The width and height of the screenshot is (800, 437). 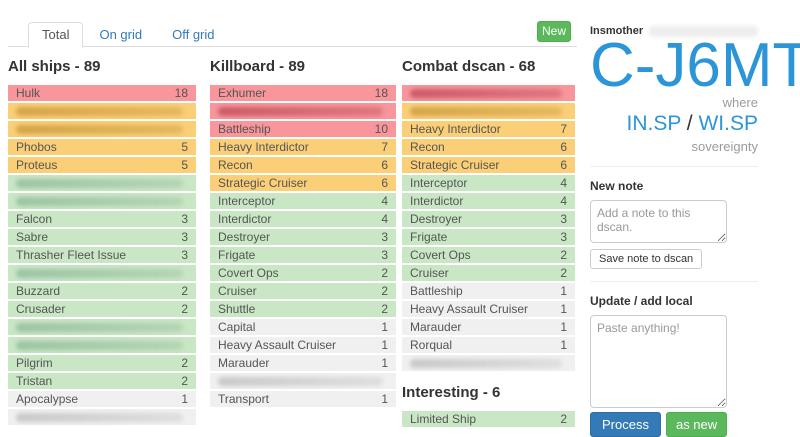 I want to click on ship-count: 4, so click(x=384, y=219).